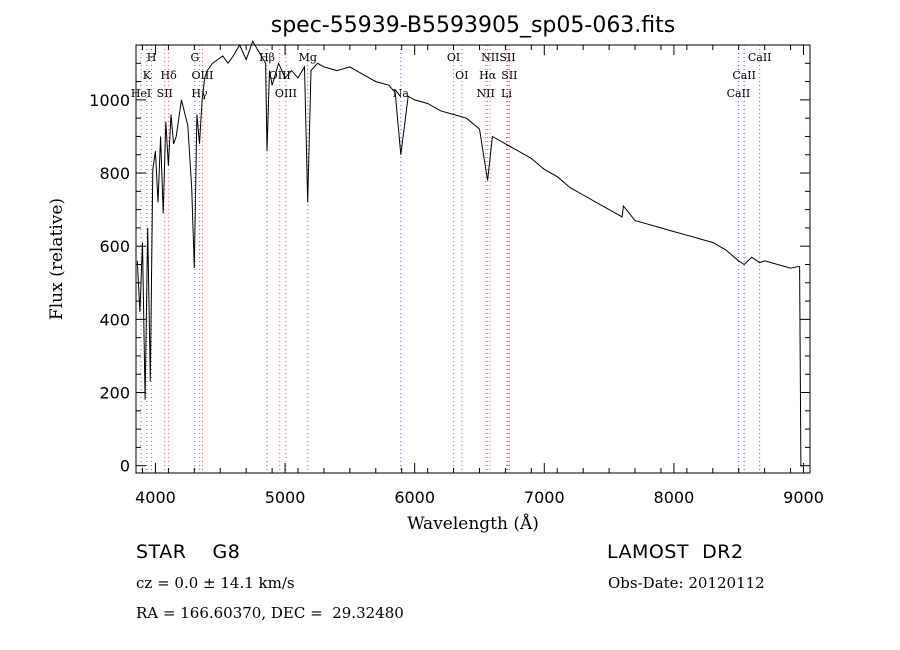  I want to click on line-marker-label: Hδ, so click(169, 75).